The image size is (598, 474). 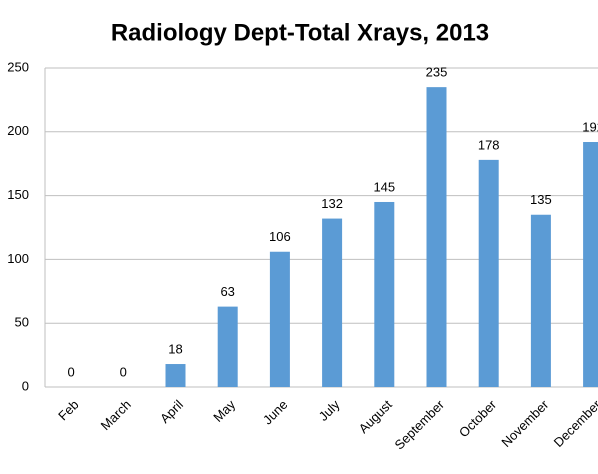 I want to click on x-tick-label: March, so click(x=116, y=415).